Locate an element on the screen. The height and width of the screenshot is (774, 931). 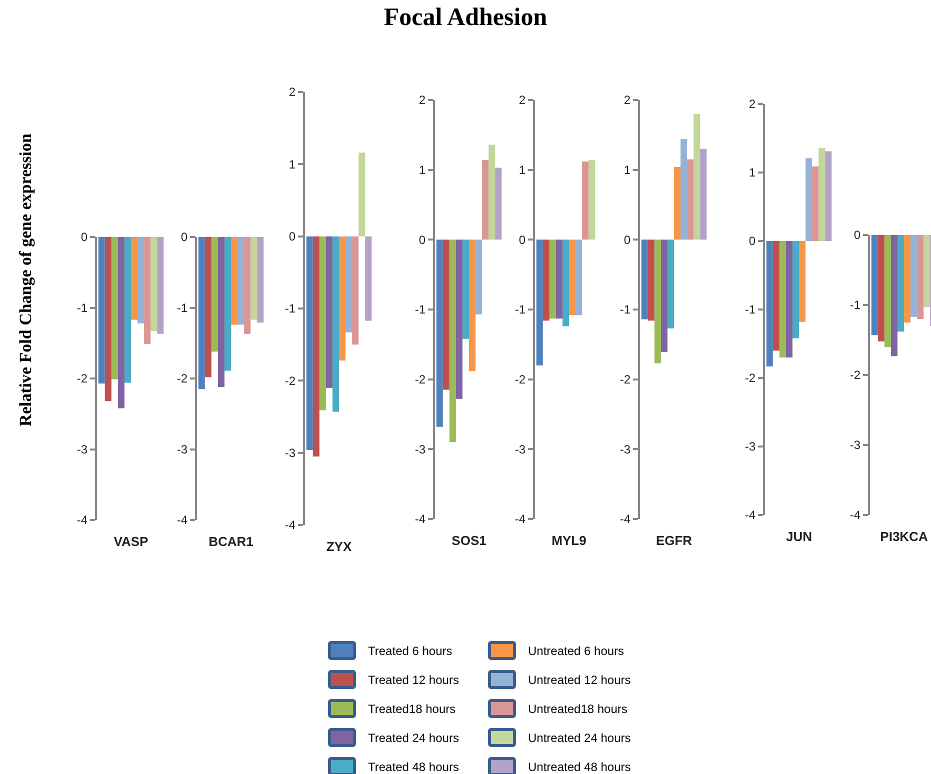
legend-label: Untreated 12 hours is located at coordinates (579, 679).